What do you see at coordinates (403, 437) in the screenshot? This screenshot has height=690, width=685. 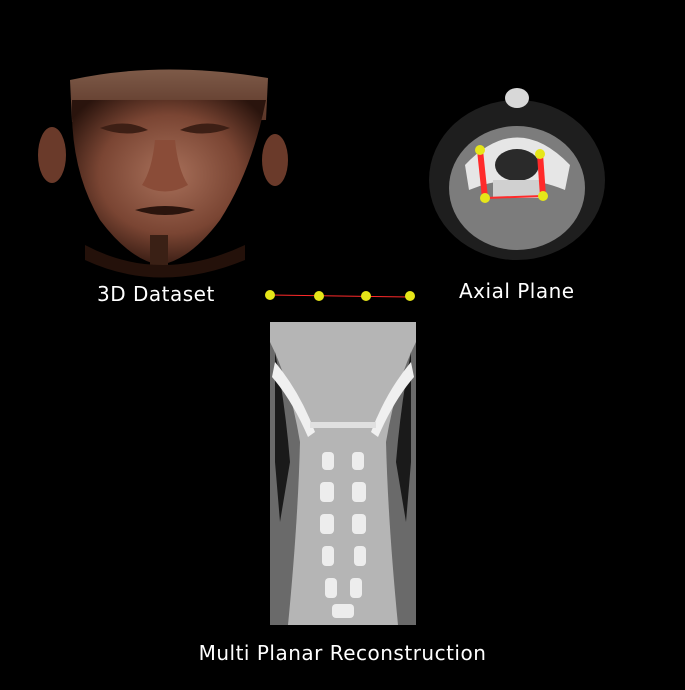 I see `mpr-right-airway` at bounding box center [403, 437].